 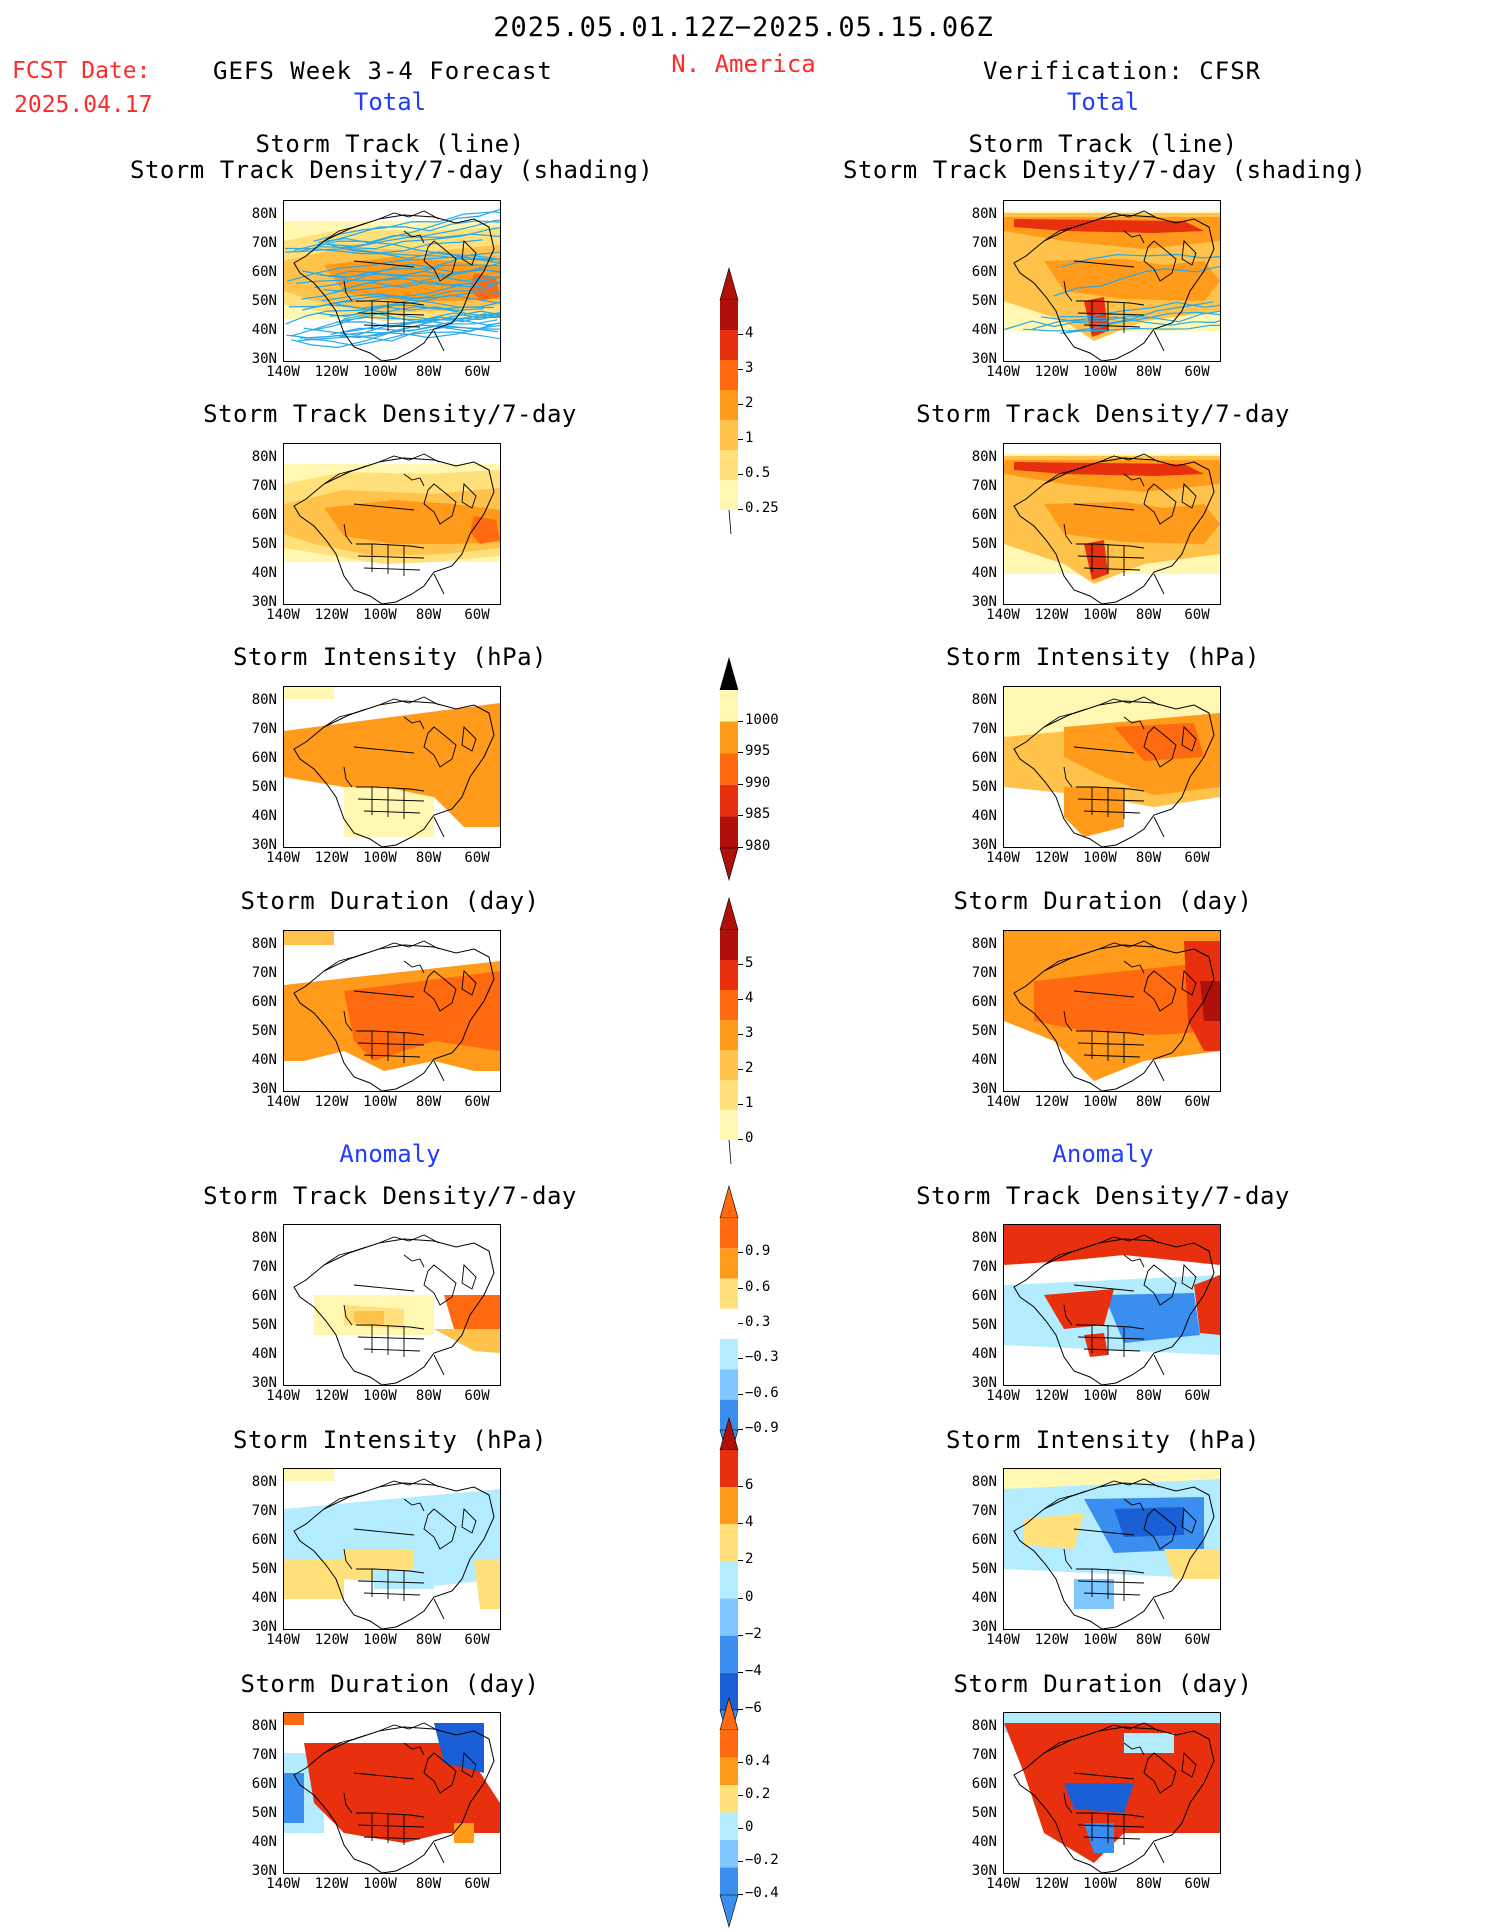 I want to click on fcst-date-label: FCST Date:, so click(x=81, y=71).